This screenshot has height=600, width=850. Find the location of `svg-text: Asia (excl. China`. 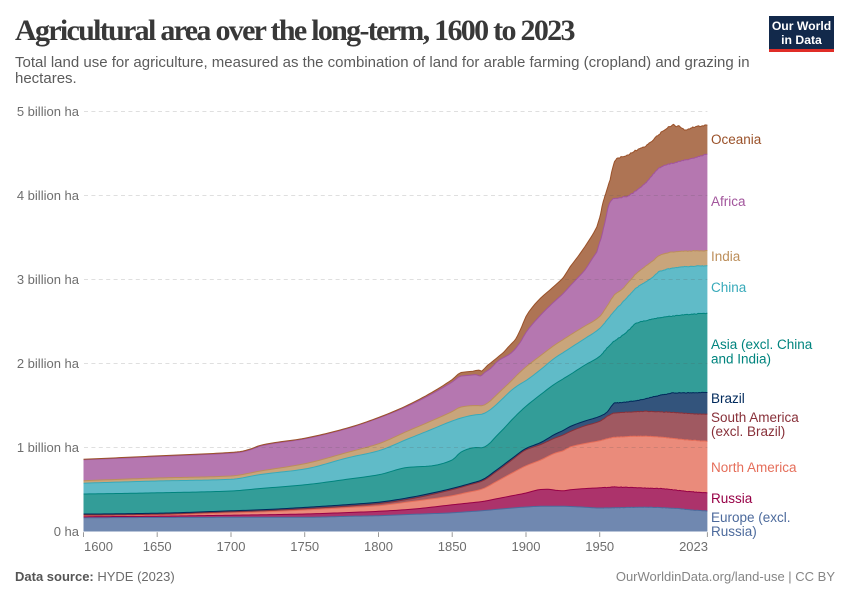

svg-text: Asia (excl. China is located at coordinates (762, 344).